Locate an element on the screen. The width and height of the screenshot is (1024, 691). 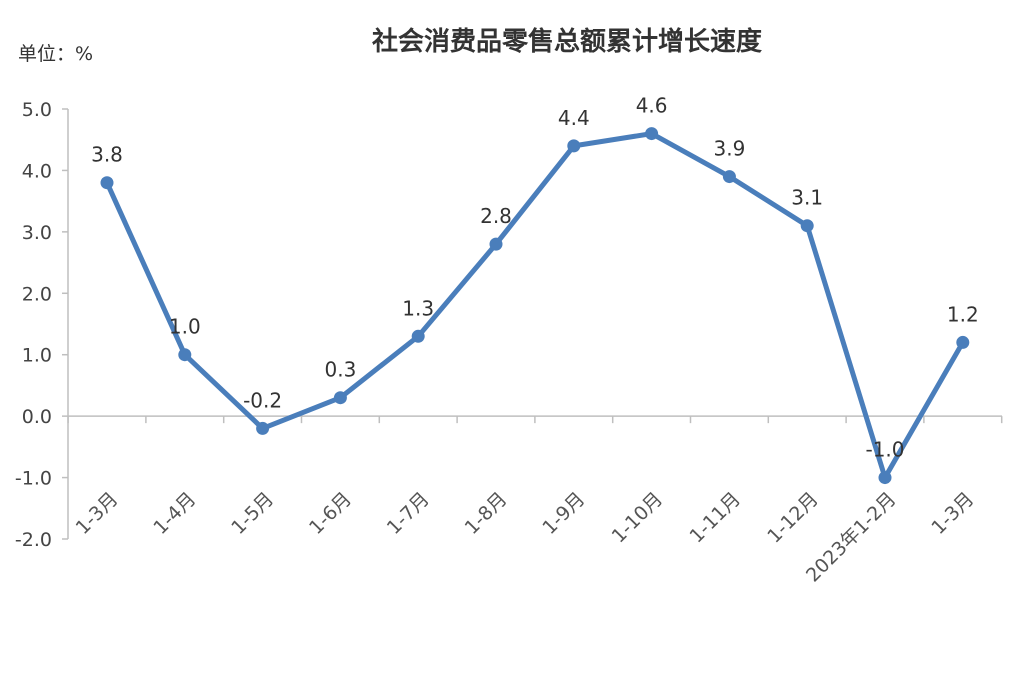
data-label: 3.8 is located at coordinates (107, 155).